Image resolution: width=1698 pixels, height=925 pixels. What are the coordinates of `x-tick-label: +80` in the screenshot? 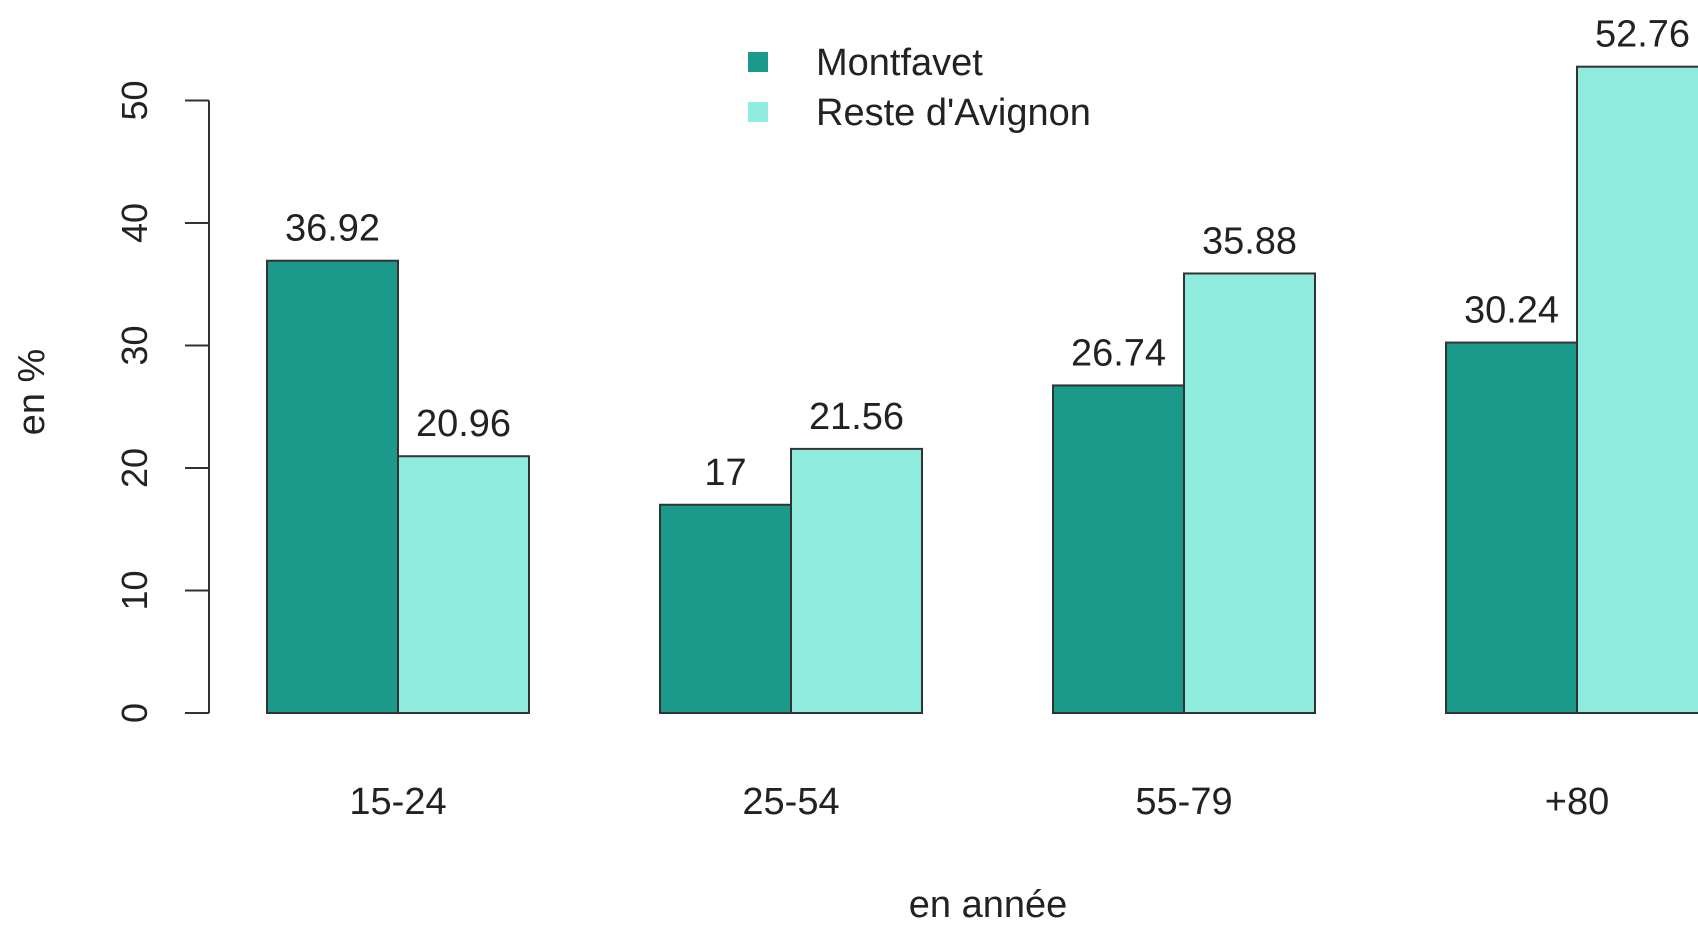 It's located at (1577, 802).